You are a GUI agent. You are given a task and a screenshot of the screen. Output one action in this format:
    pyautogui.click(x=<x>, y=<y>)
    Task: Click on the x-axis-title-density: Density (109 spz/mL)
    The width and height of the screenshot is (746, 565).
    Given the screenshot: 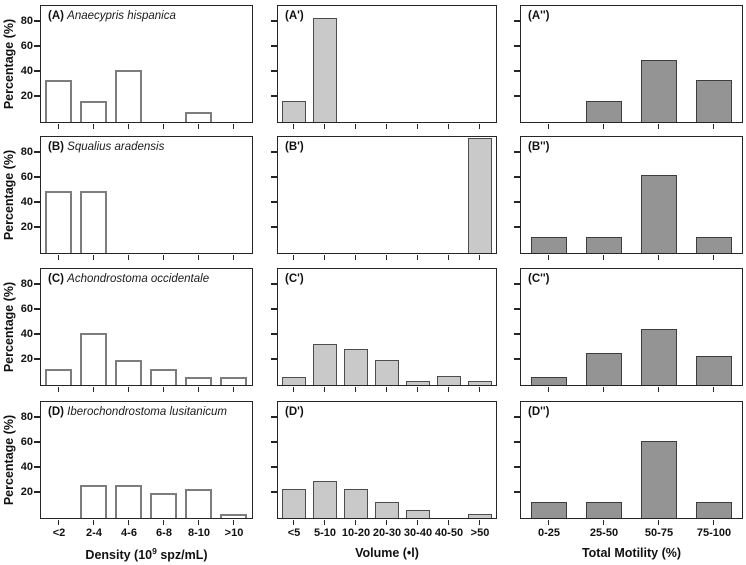 What is the action you would take?
    pyautogui.click(x=146, y=554)
    